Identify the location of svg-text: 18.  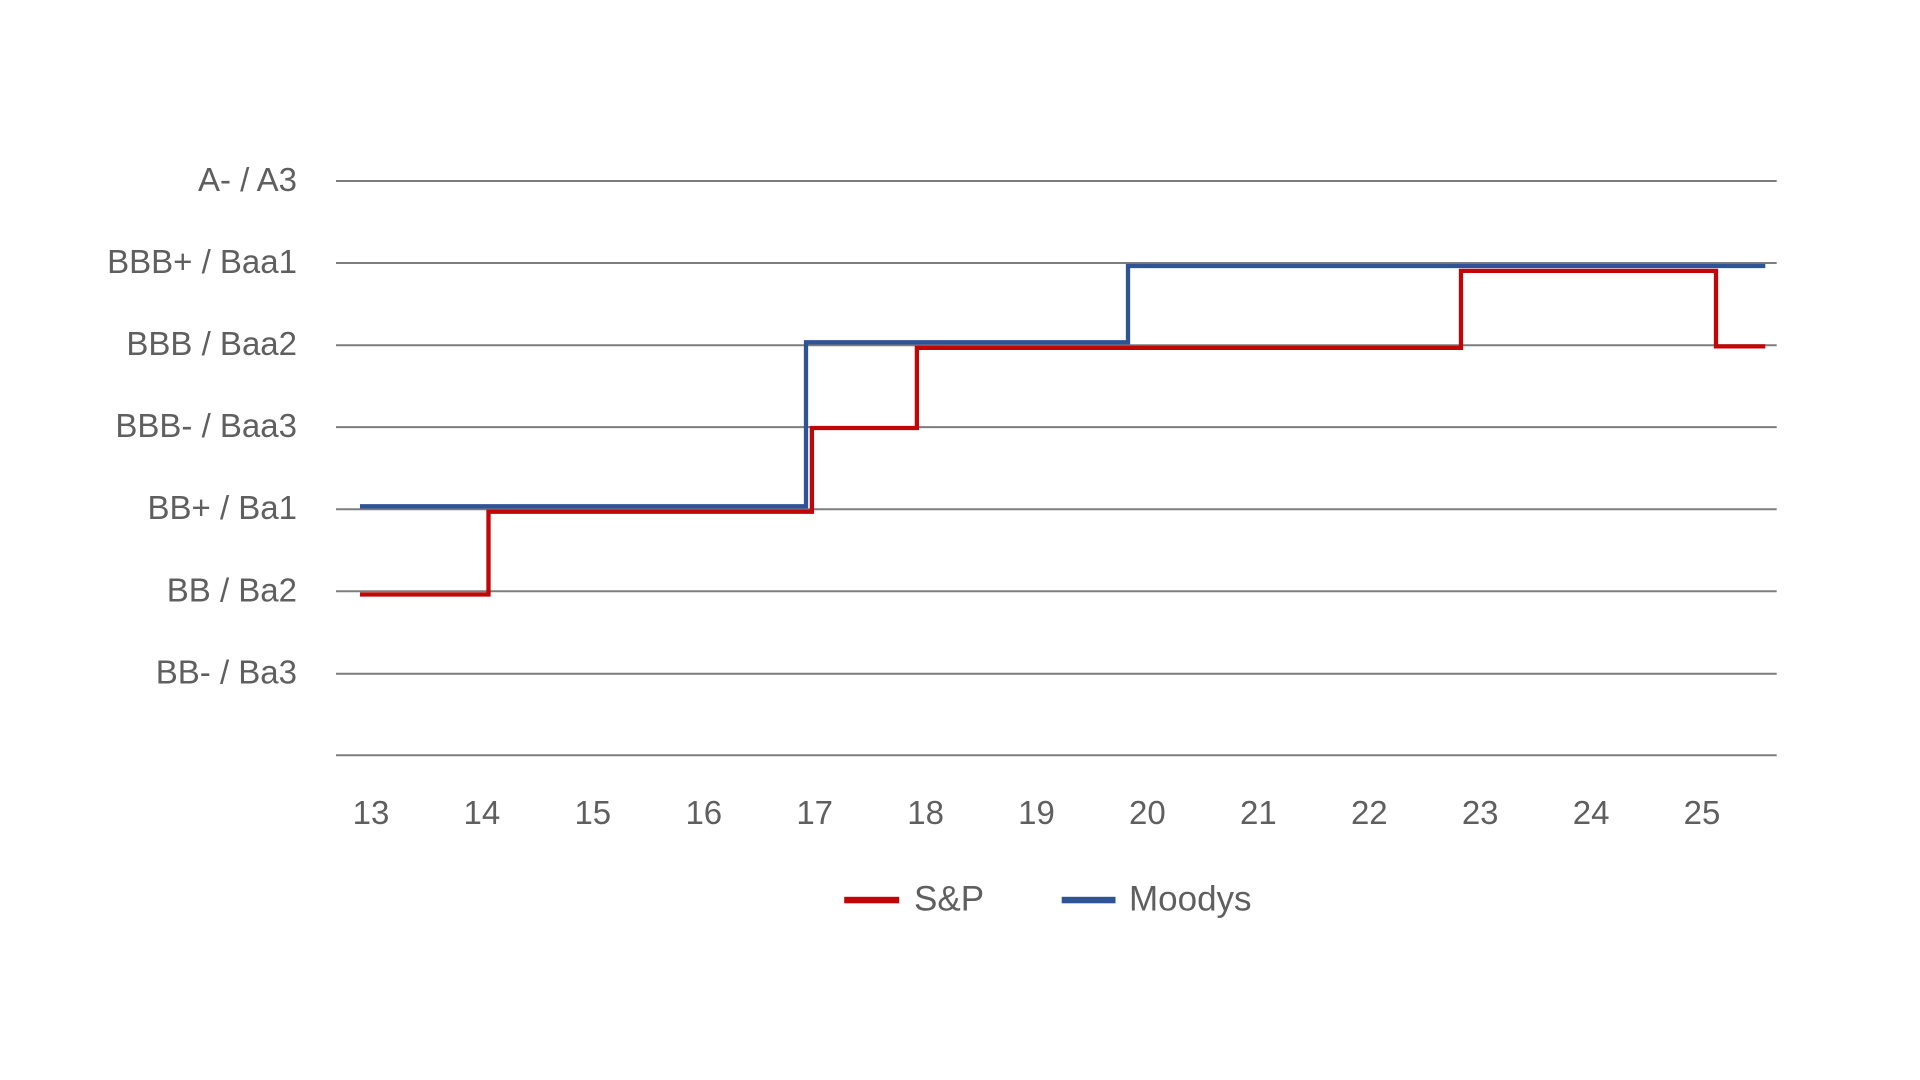
(925, 812).